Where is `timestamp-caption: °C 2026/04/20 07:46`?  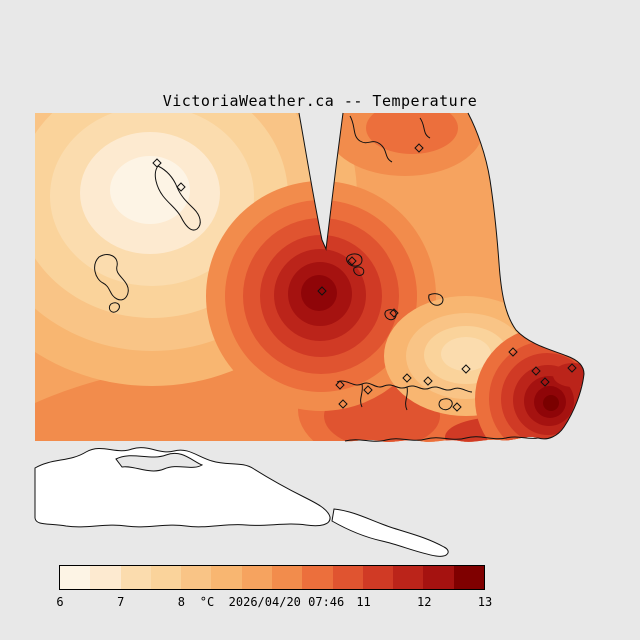 timestamp-caption: °C 2026/04/20 07:46 is located at coordinates (272, 602).